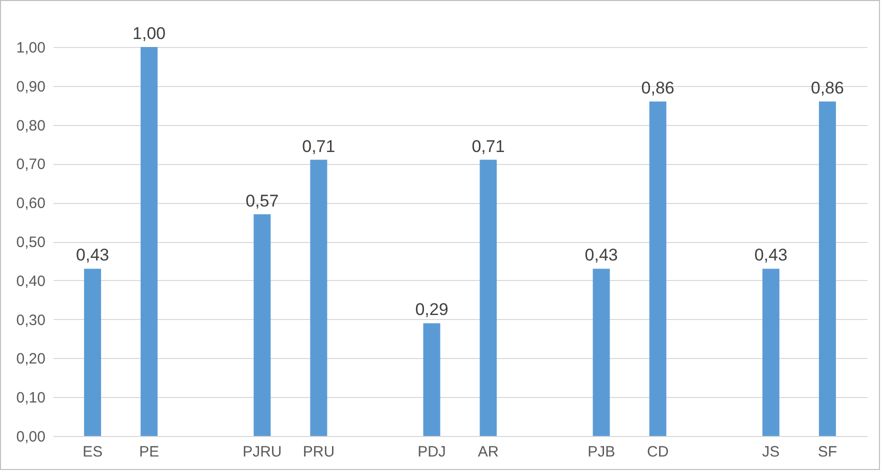  I want to click on y-tick-label: 0,70, so click(31, 165).